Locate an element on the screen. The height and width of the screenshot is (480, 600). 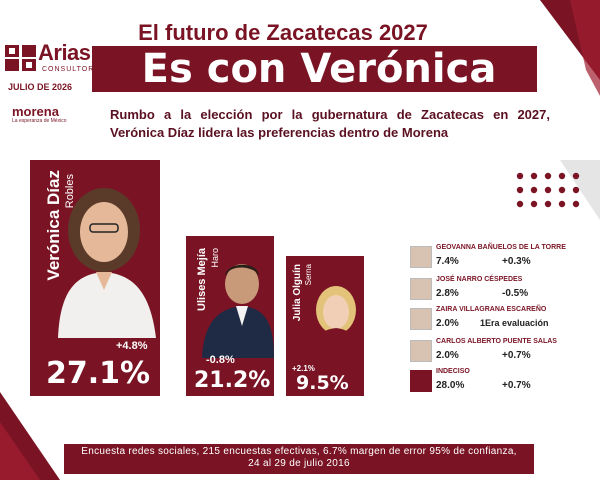
candidate-card-julia: Julia Olguín Serna +2.1% 9.5% is located at coordinates (325, 326).